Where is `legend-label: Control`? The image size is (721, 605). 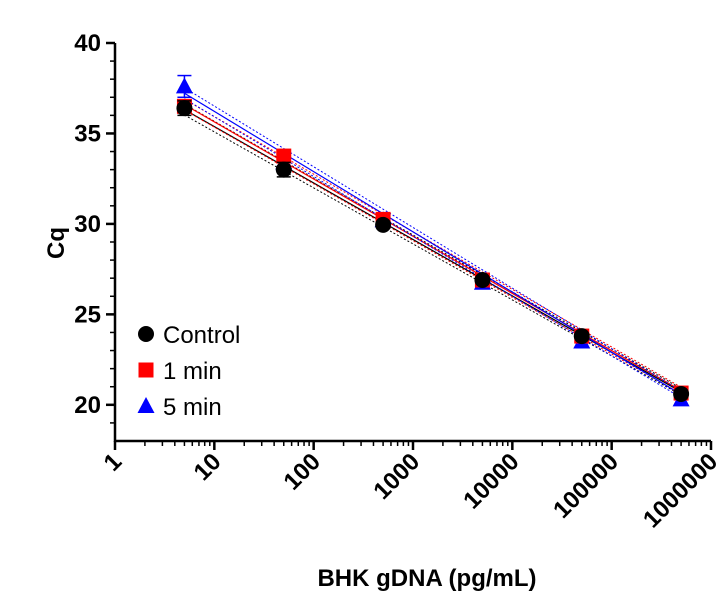
legend-label: Control is located at coordinates (201, 335).